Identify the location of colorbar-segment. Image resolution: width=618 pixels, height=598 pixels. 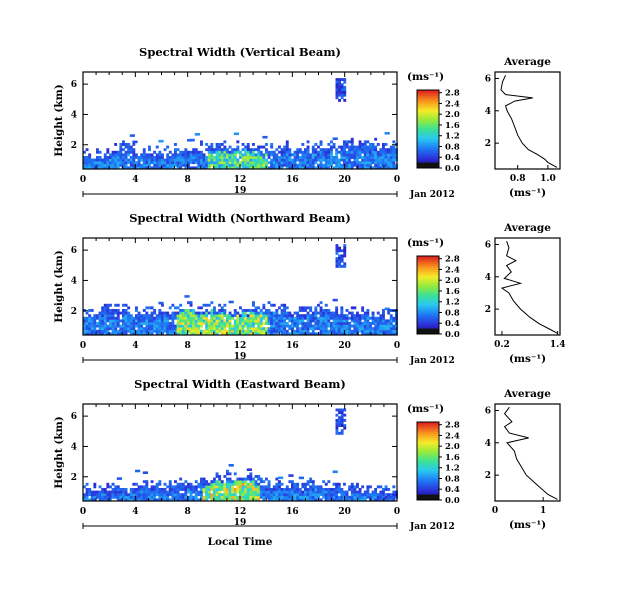
(428, 433).